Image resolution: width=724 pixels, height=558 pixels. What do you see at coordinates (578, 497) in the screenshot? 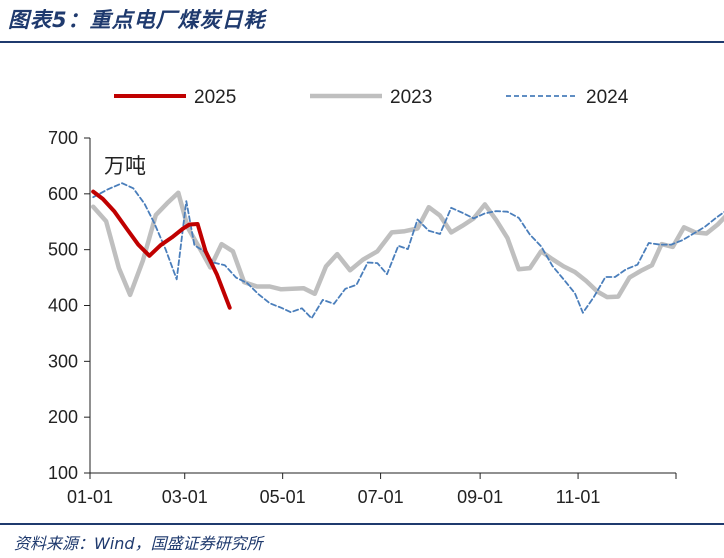
I see `x-tick-label: 11-01` at bounding box center [578, 497].